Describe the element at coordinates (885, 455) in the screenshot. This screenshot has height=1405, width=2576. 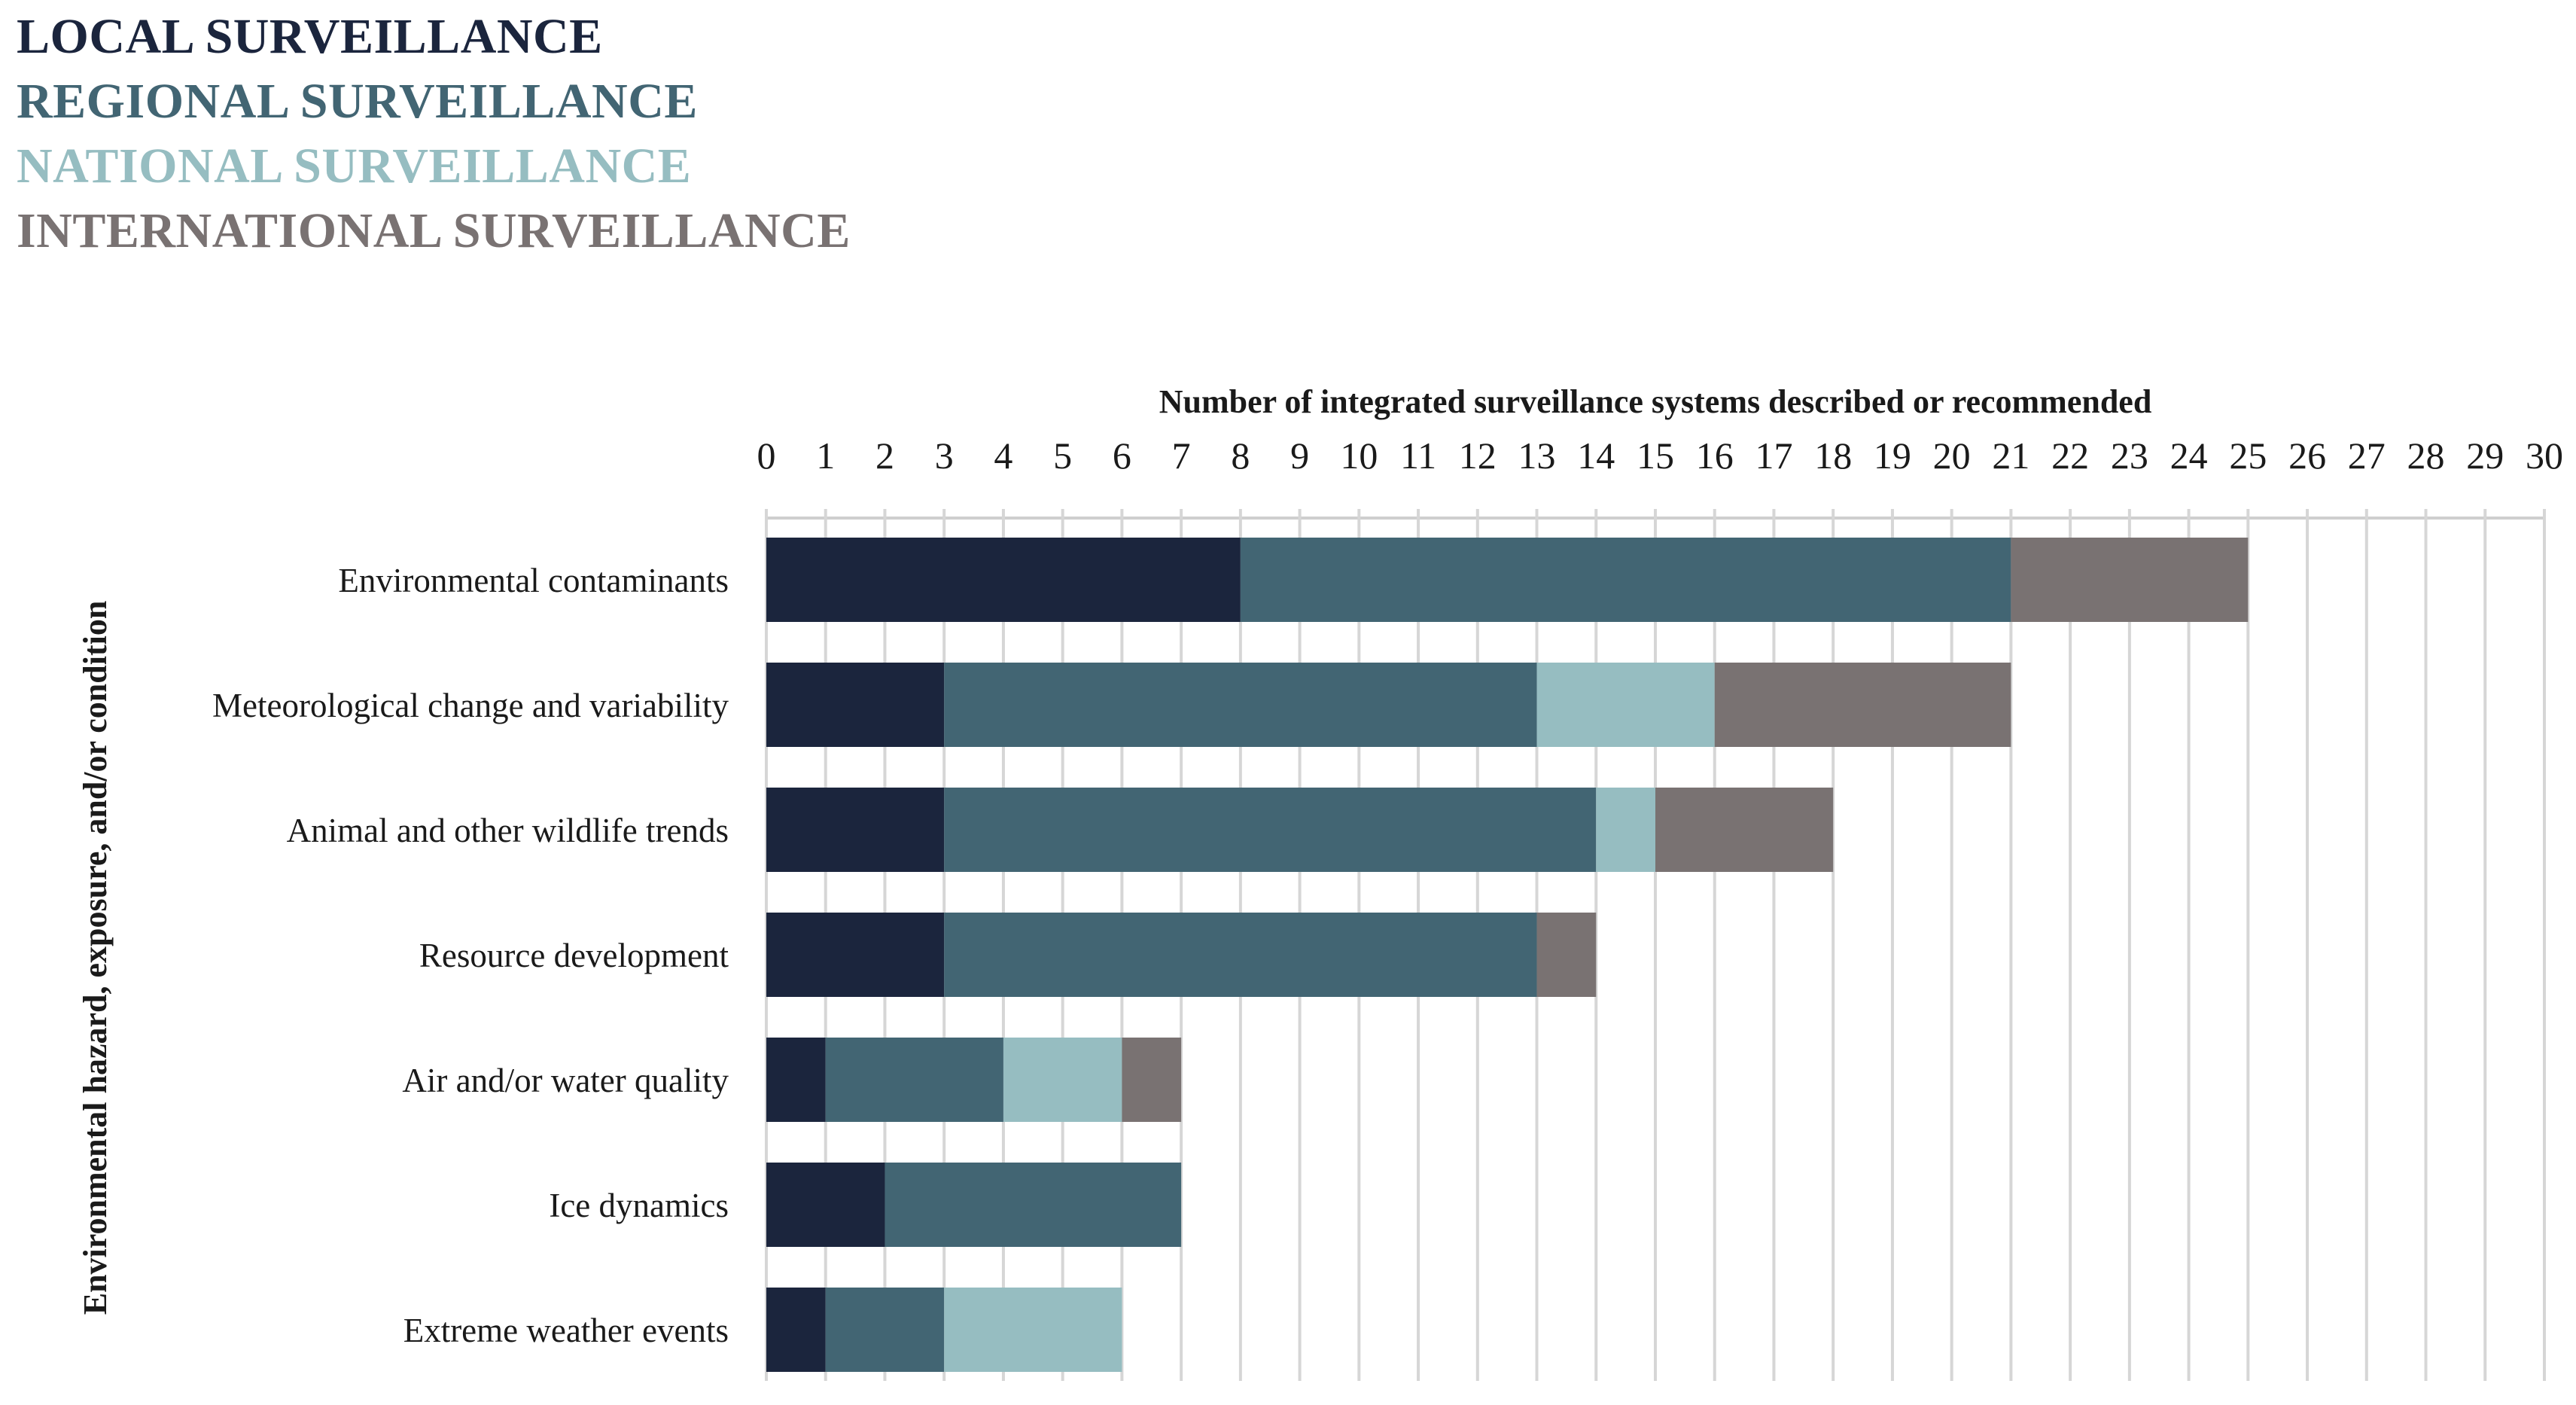
I see `x-tick-label: 2` at that location.